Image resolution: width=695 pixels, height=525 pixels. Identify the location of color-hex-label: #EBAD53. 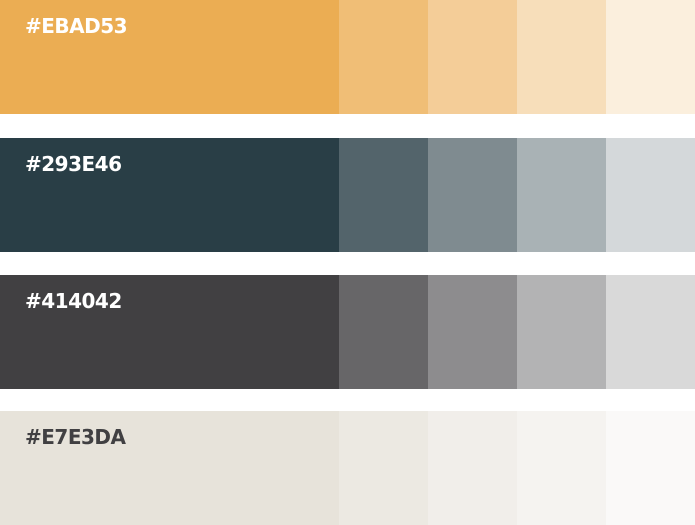
(76, 26).